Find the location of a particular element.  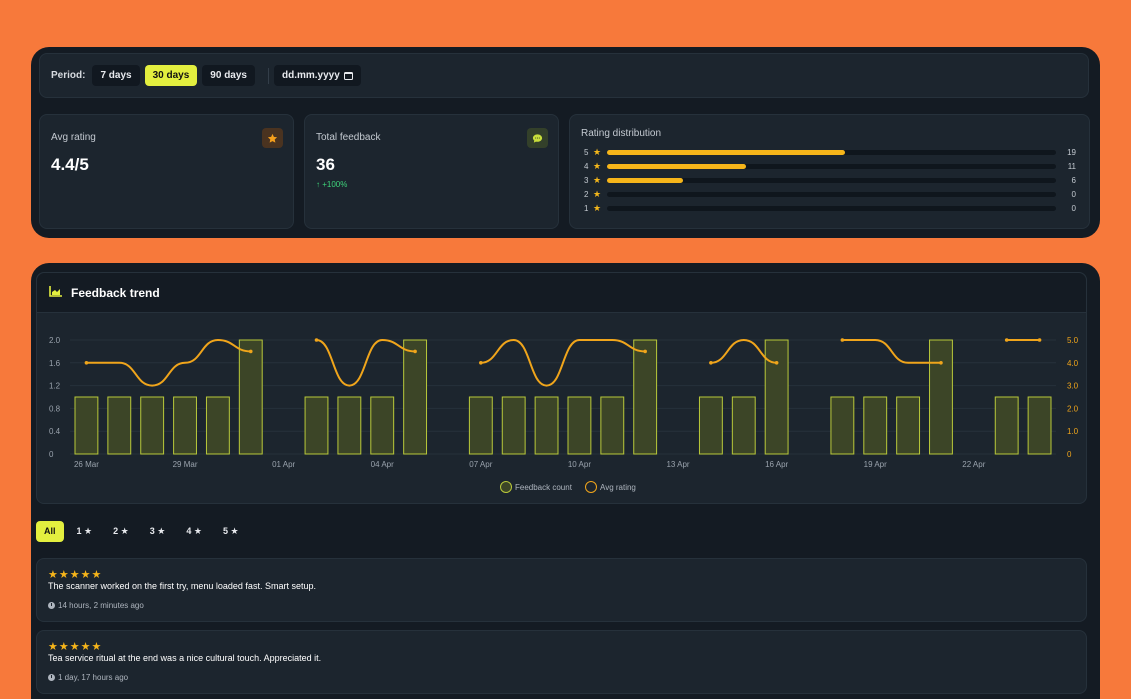

period-30-days-button: 30 days is located at coordinates (171, 75).